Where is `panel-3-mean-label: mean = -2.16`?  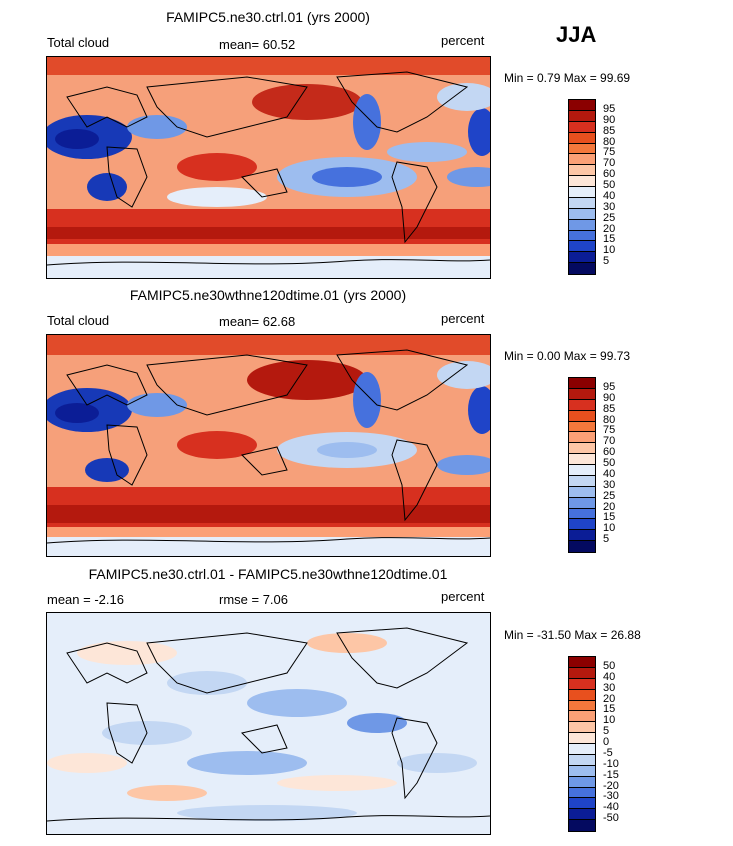 panel-3-mean-label: mean = -2.16 is located at coordinates (85, 599).